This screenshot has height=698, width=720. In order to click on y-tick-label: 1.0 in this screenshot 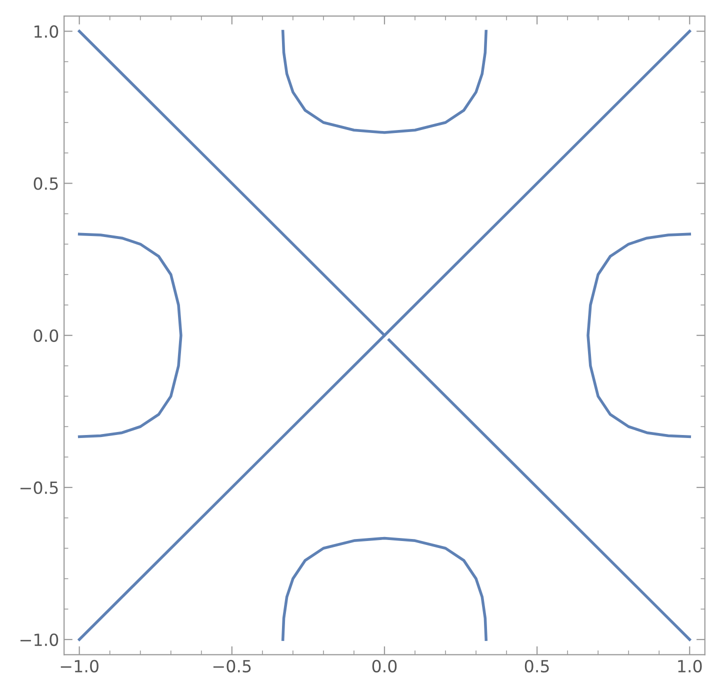, I will do `click(46, 31)`.